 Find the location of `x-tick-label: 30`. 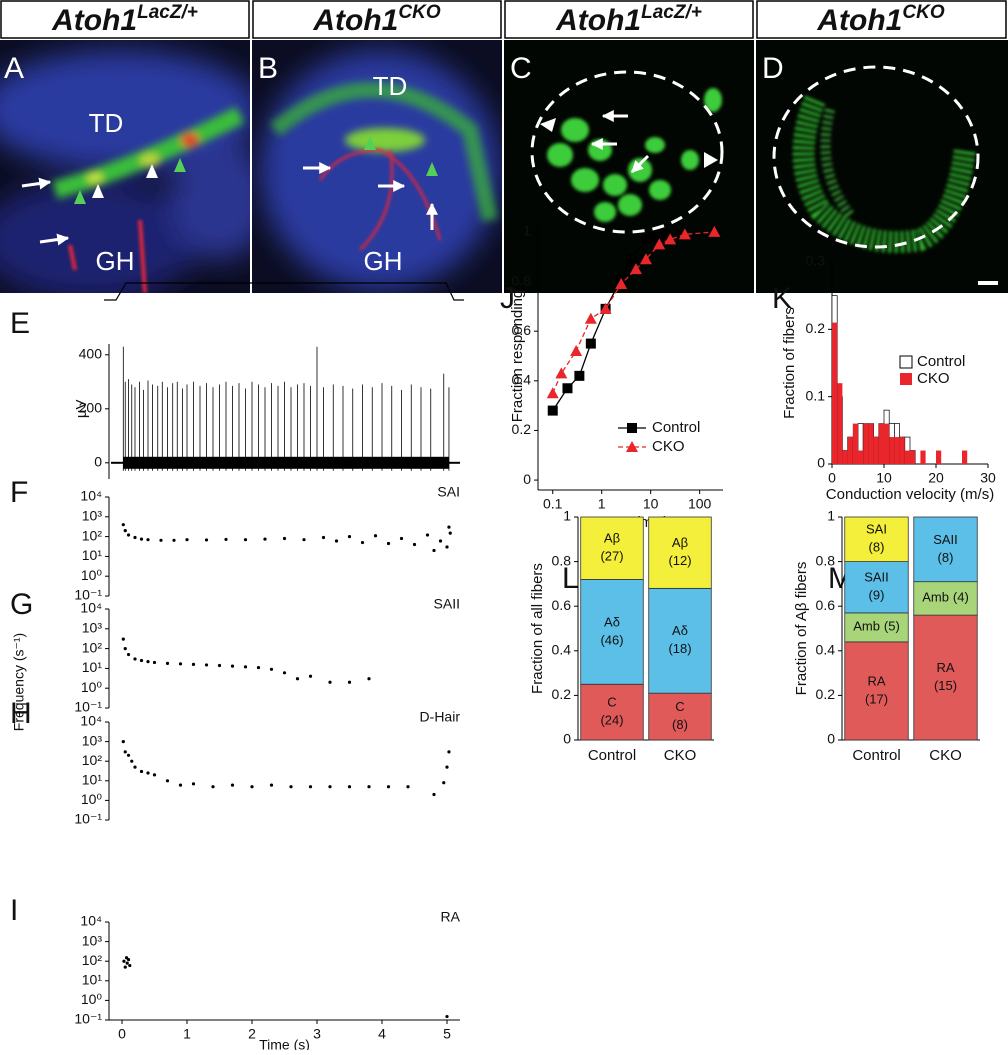

x-tick-label: 30 is located at coordinates (988, 478).